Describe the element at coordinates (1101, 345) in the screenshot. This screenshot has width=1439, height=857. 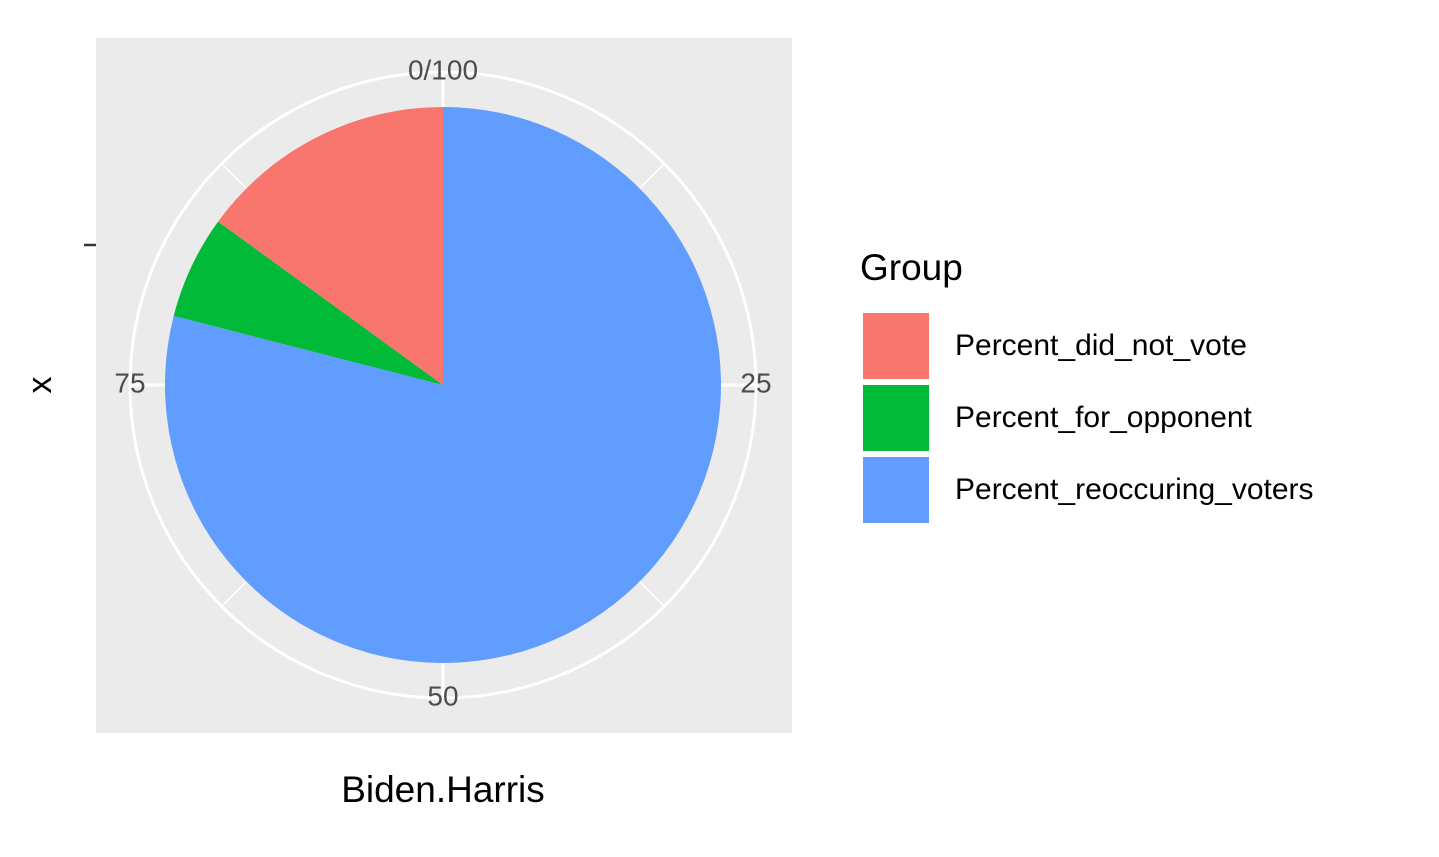
I see `legend-label: Percent_did_not_vote` at that location.